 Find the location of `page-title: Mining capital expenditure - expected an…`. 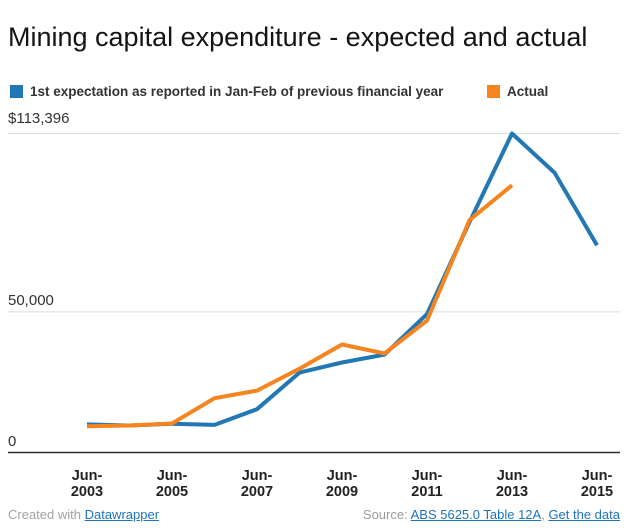

page-title: Mining capital expenditure - expected an… is located at coordinates (298, 37).